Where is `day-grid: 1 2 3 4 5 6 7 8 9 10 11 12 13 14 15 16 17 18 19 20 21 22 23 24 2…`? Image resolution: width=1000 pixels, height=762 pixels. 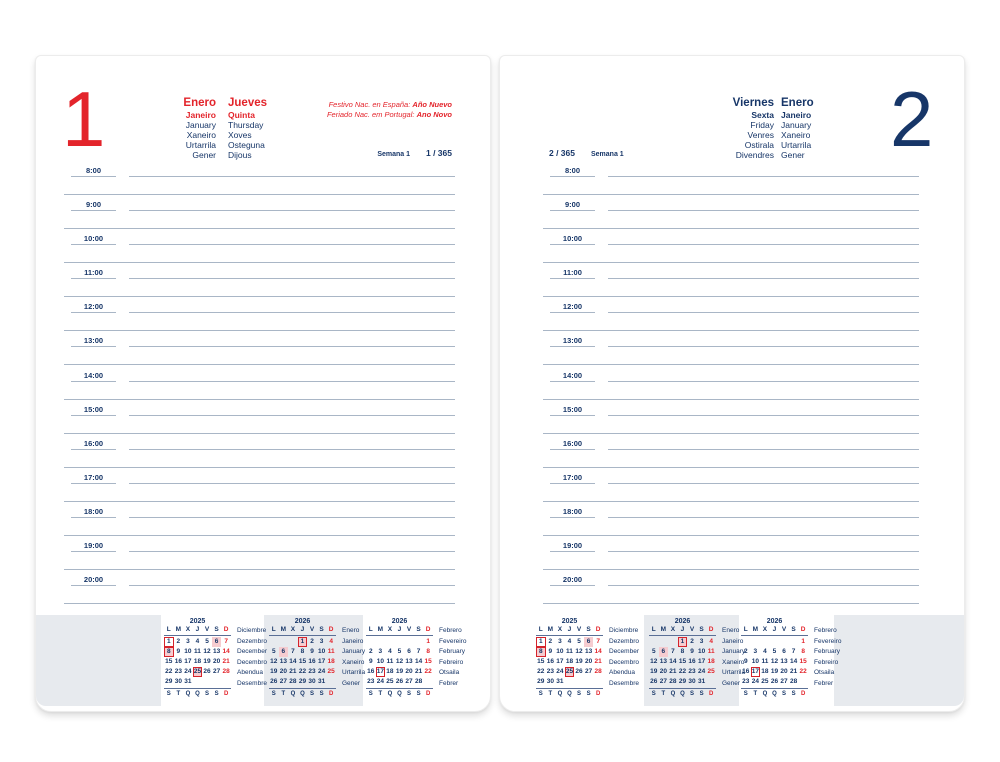
day-grid: 1 2 3 4 5 6 7 8 9 10 11 12 13 14 15 16 17 18 19 20 21 22 23 24 2… is located at coordinates (302, 661).